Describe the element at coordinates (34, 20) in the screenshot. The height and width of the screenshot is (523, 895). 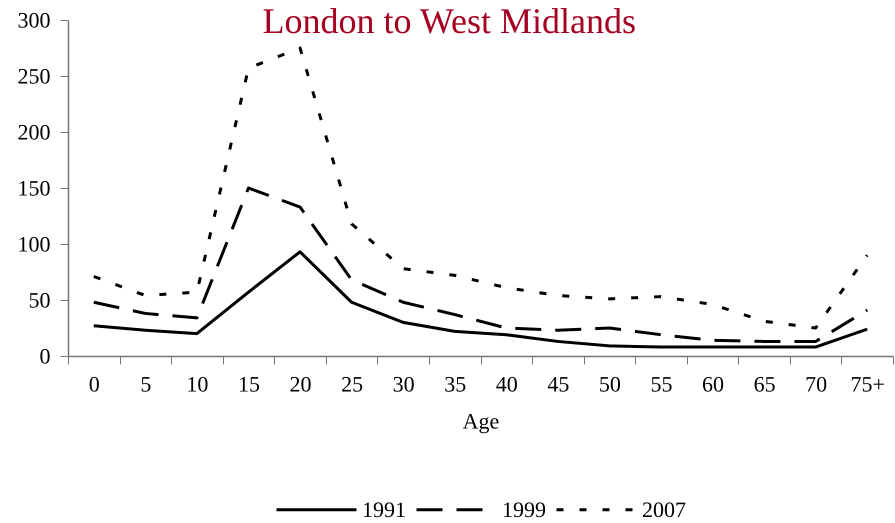
I see `y-tick-label: 300` at that location.